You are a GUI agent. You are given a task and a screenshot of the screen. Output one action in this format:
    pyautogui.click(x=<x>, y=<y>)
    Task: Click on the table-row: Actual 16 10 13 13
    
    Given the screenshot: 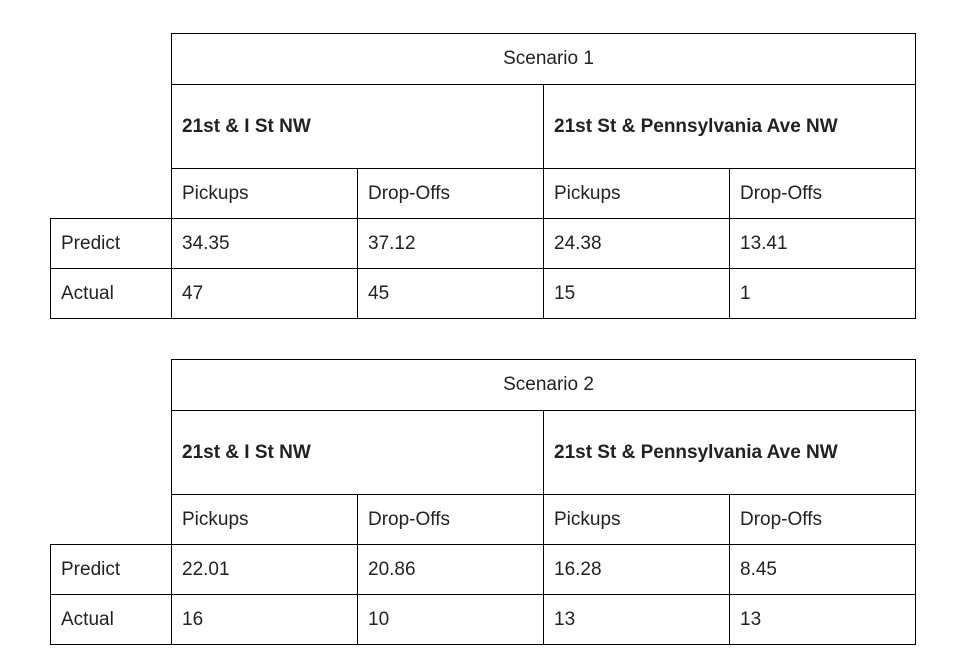 What is the action you would take?
    pyautogui.click(x=483, y=619)
    